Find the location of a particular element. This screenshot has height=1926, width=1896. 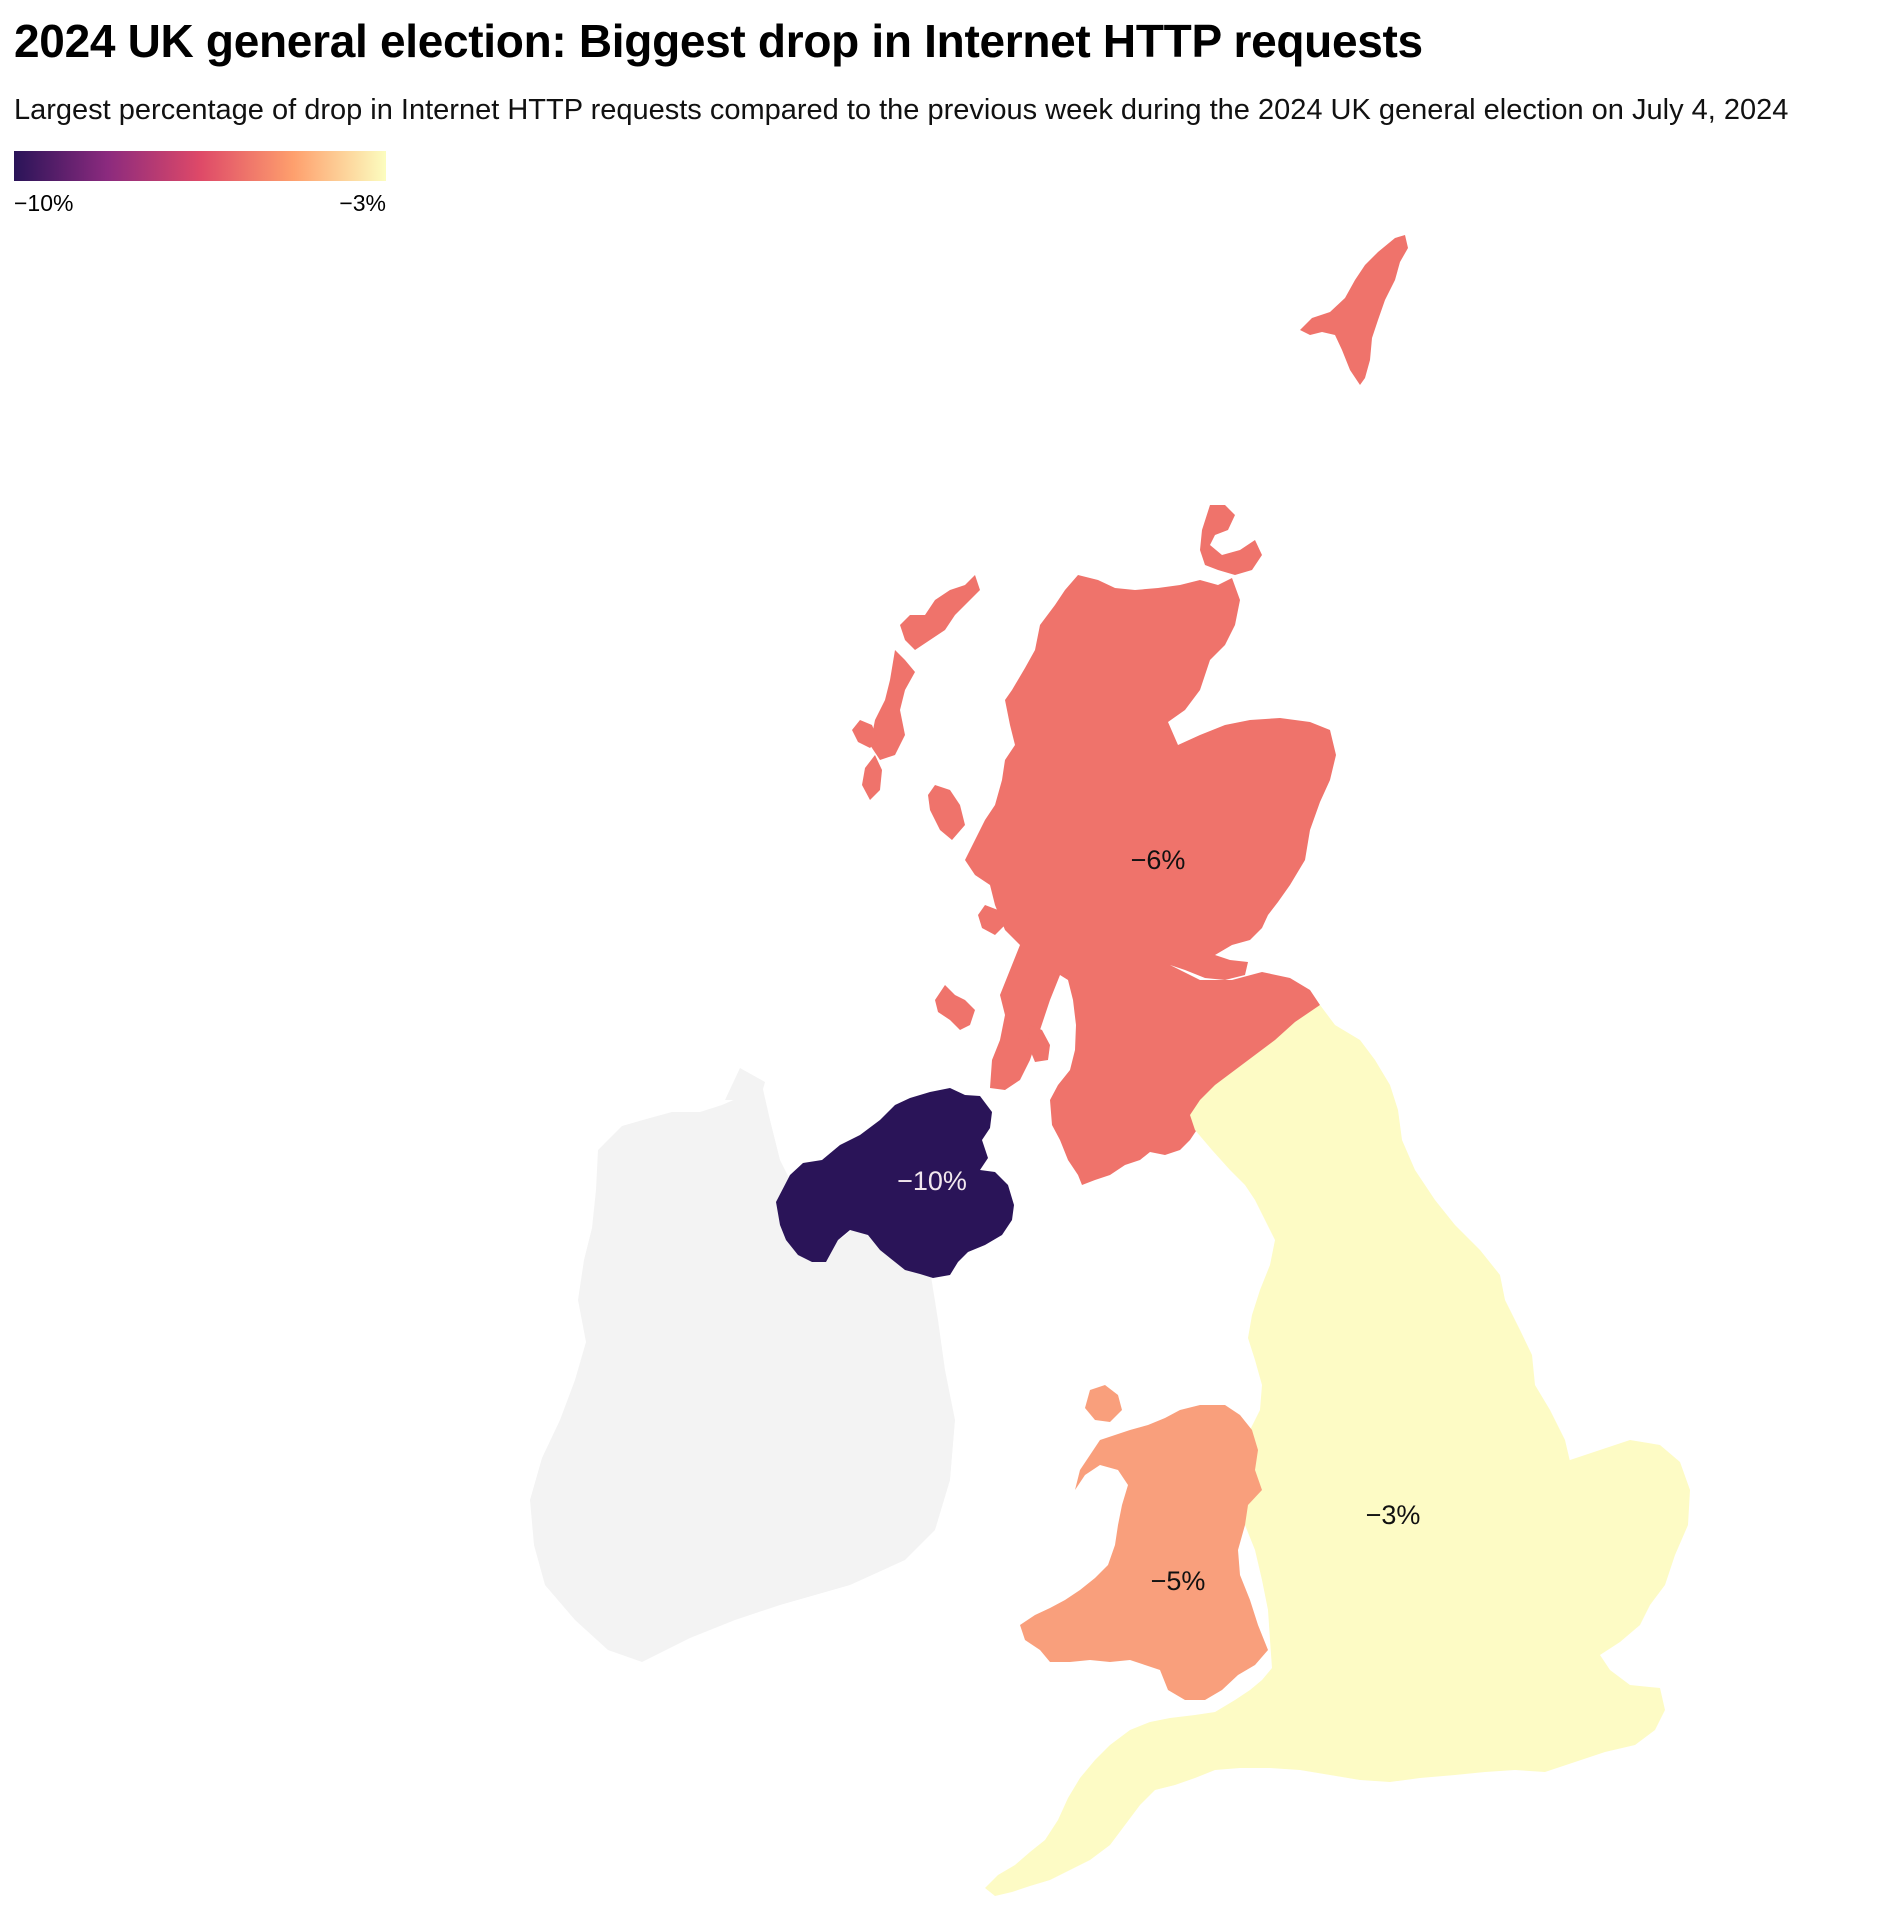

legend-min-label: −10% is located at coordinates (44, 203).